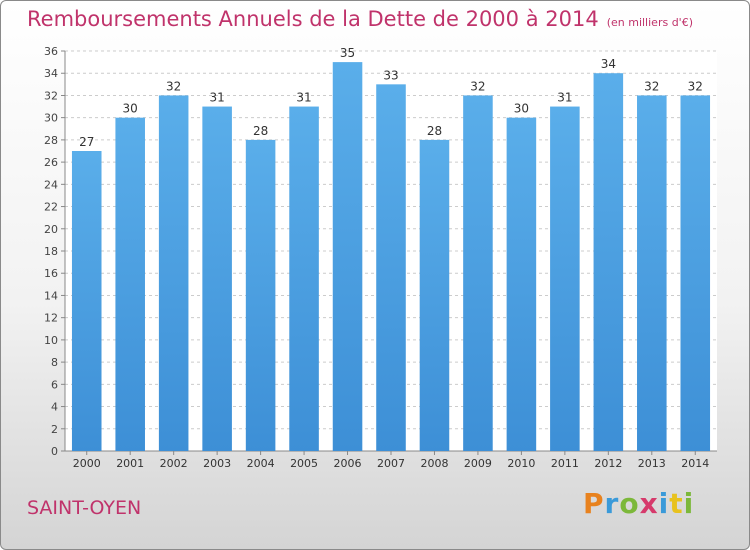  I want to click on y-tick-label: 8, so click(54, 362).